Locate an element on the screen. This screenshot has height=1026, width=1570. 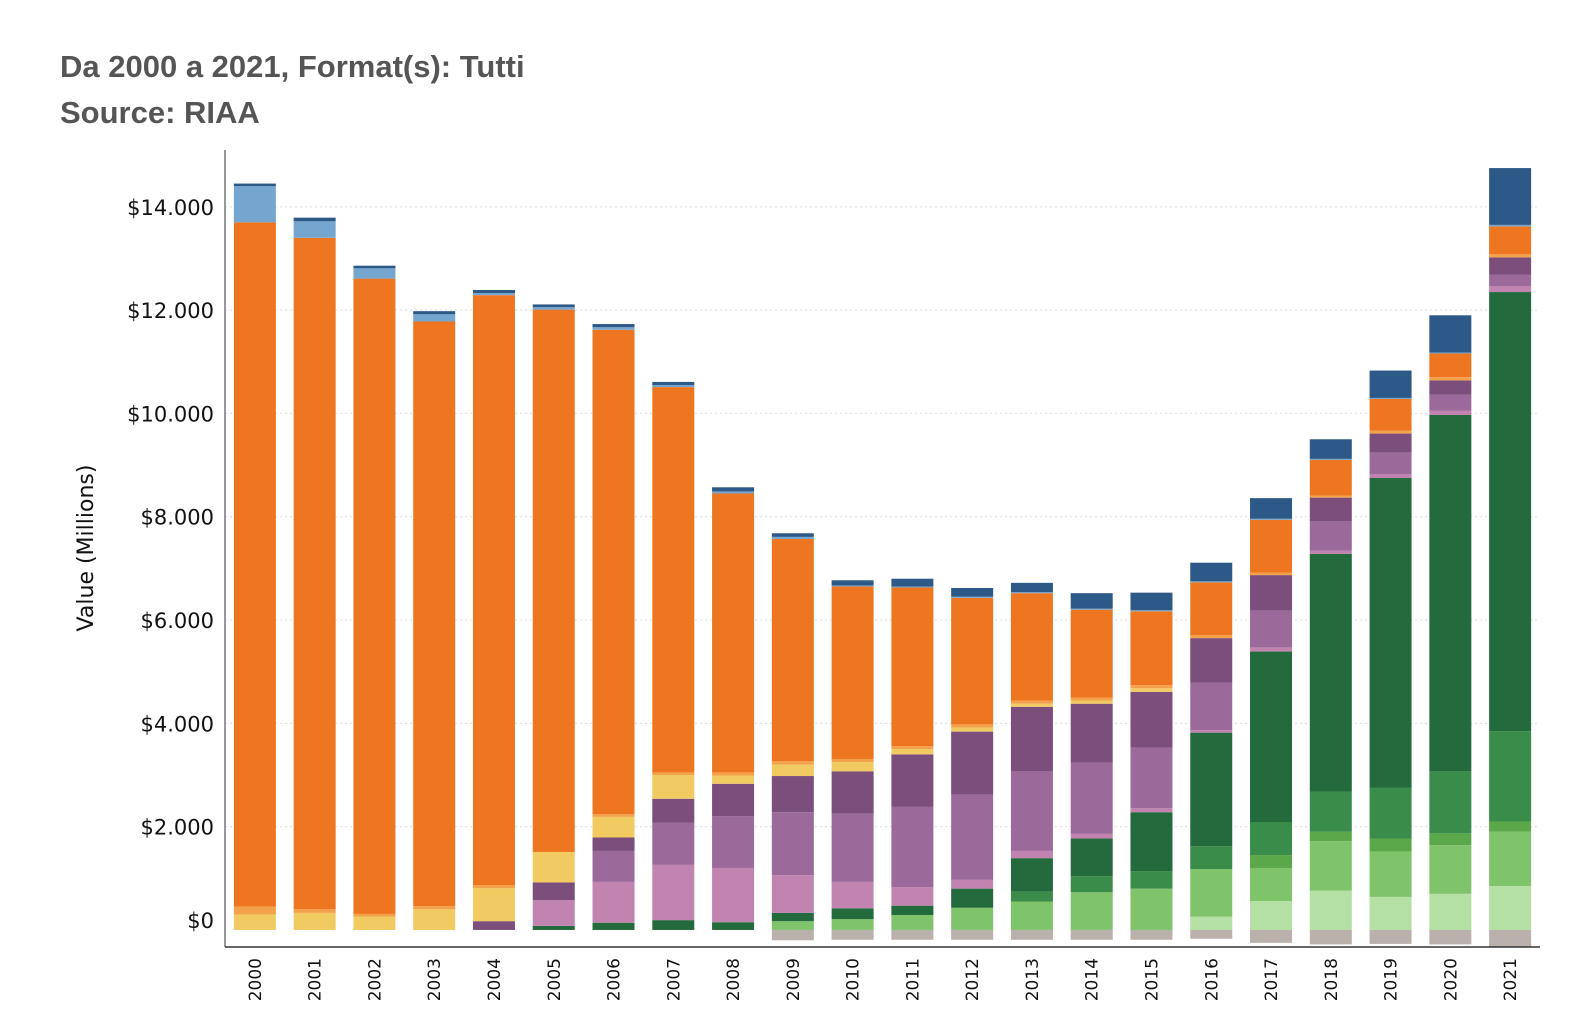
x-tick-label: 2011 is located at coordinates (913, 979).